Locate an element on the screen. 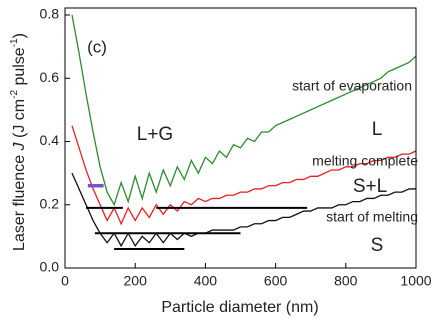  annotation: L is located at coordinates (377, 129).